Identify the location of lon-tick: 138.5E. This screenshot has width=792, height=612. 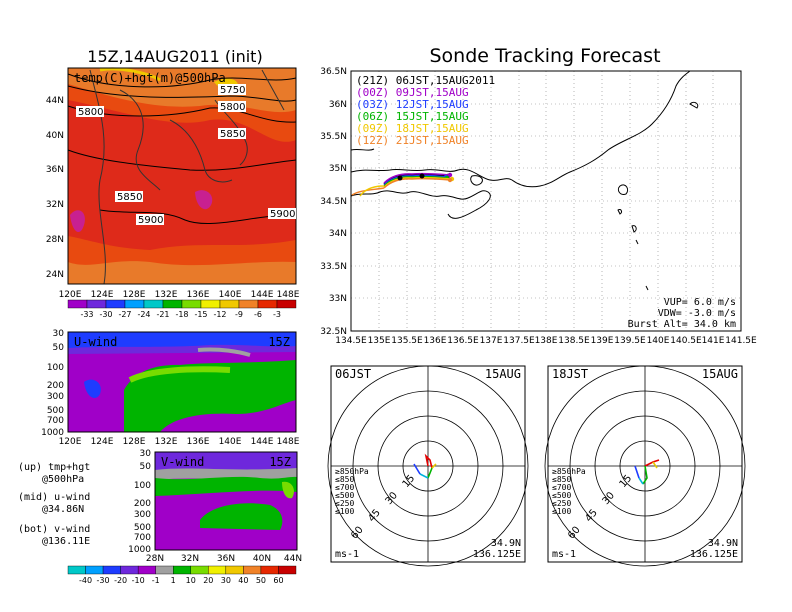
(574, 341).